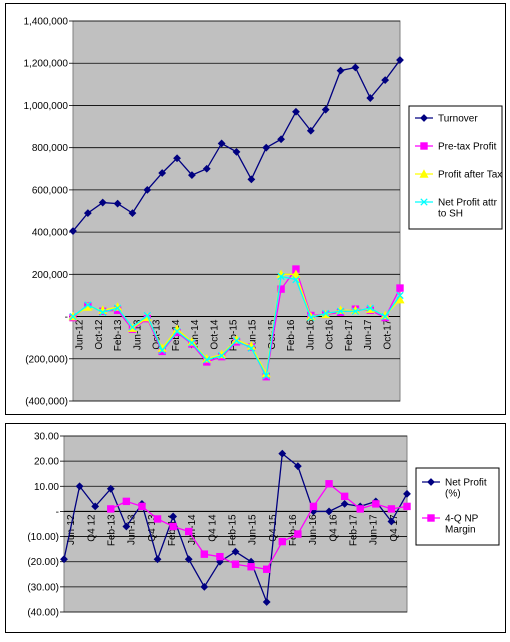  What do you see at coordinates (46, 64) in the screenshot?
I see `chart-1-y-tick-label: 1,200,000` at bounding box center [46, 64].